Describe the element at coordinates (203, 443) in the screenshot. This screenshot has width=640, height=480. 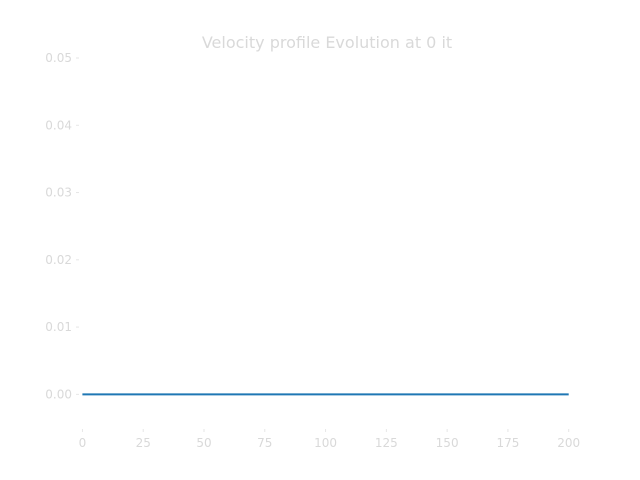
I see `x-tick-label: 50` at that location.